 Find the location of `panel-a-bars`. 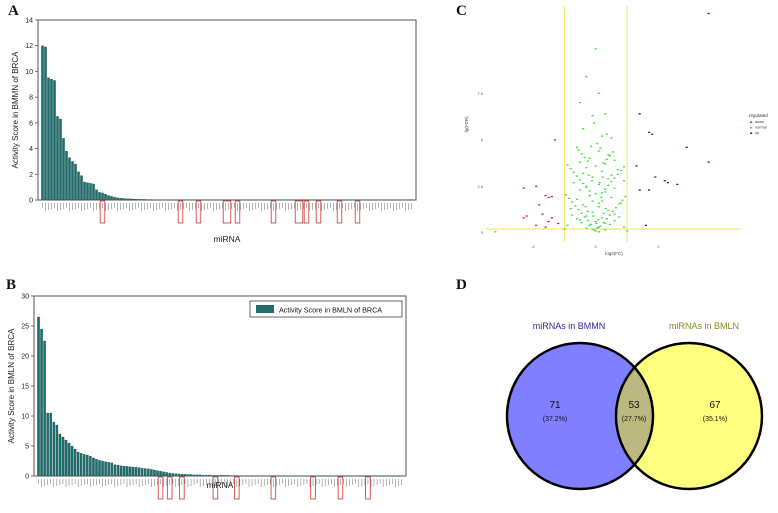

panel-a-bars is located at coordinates (227, 123).